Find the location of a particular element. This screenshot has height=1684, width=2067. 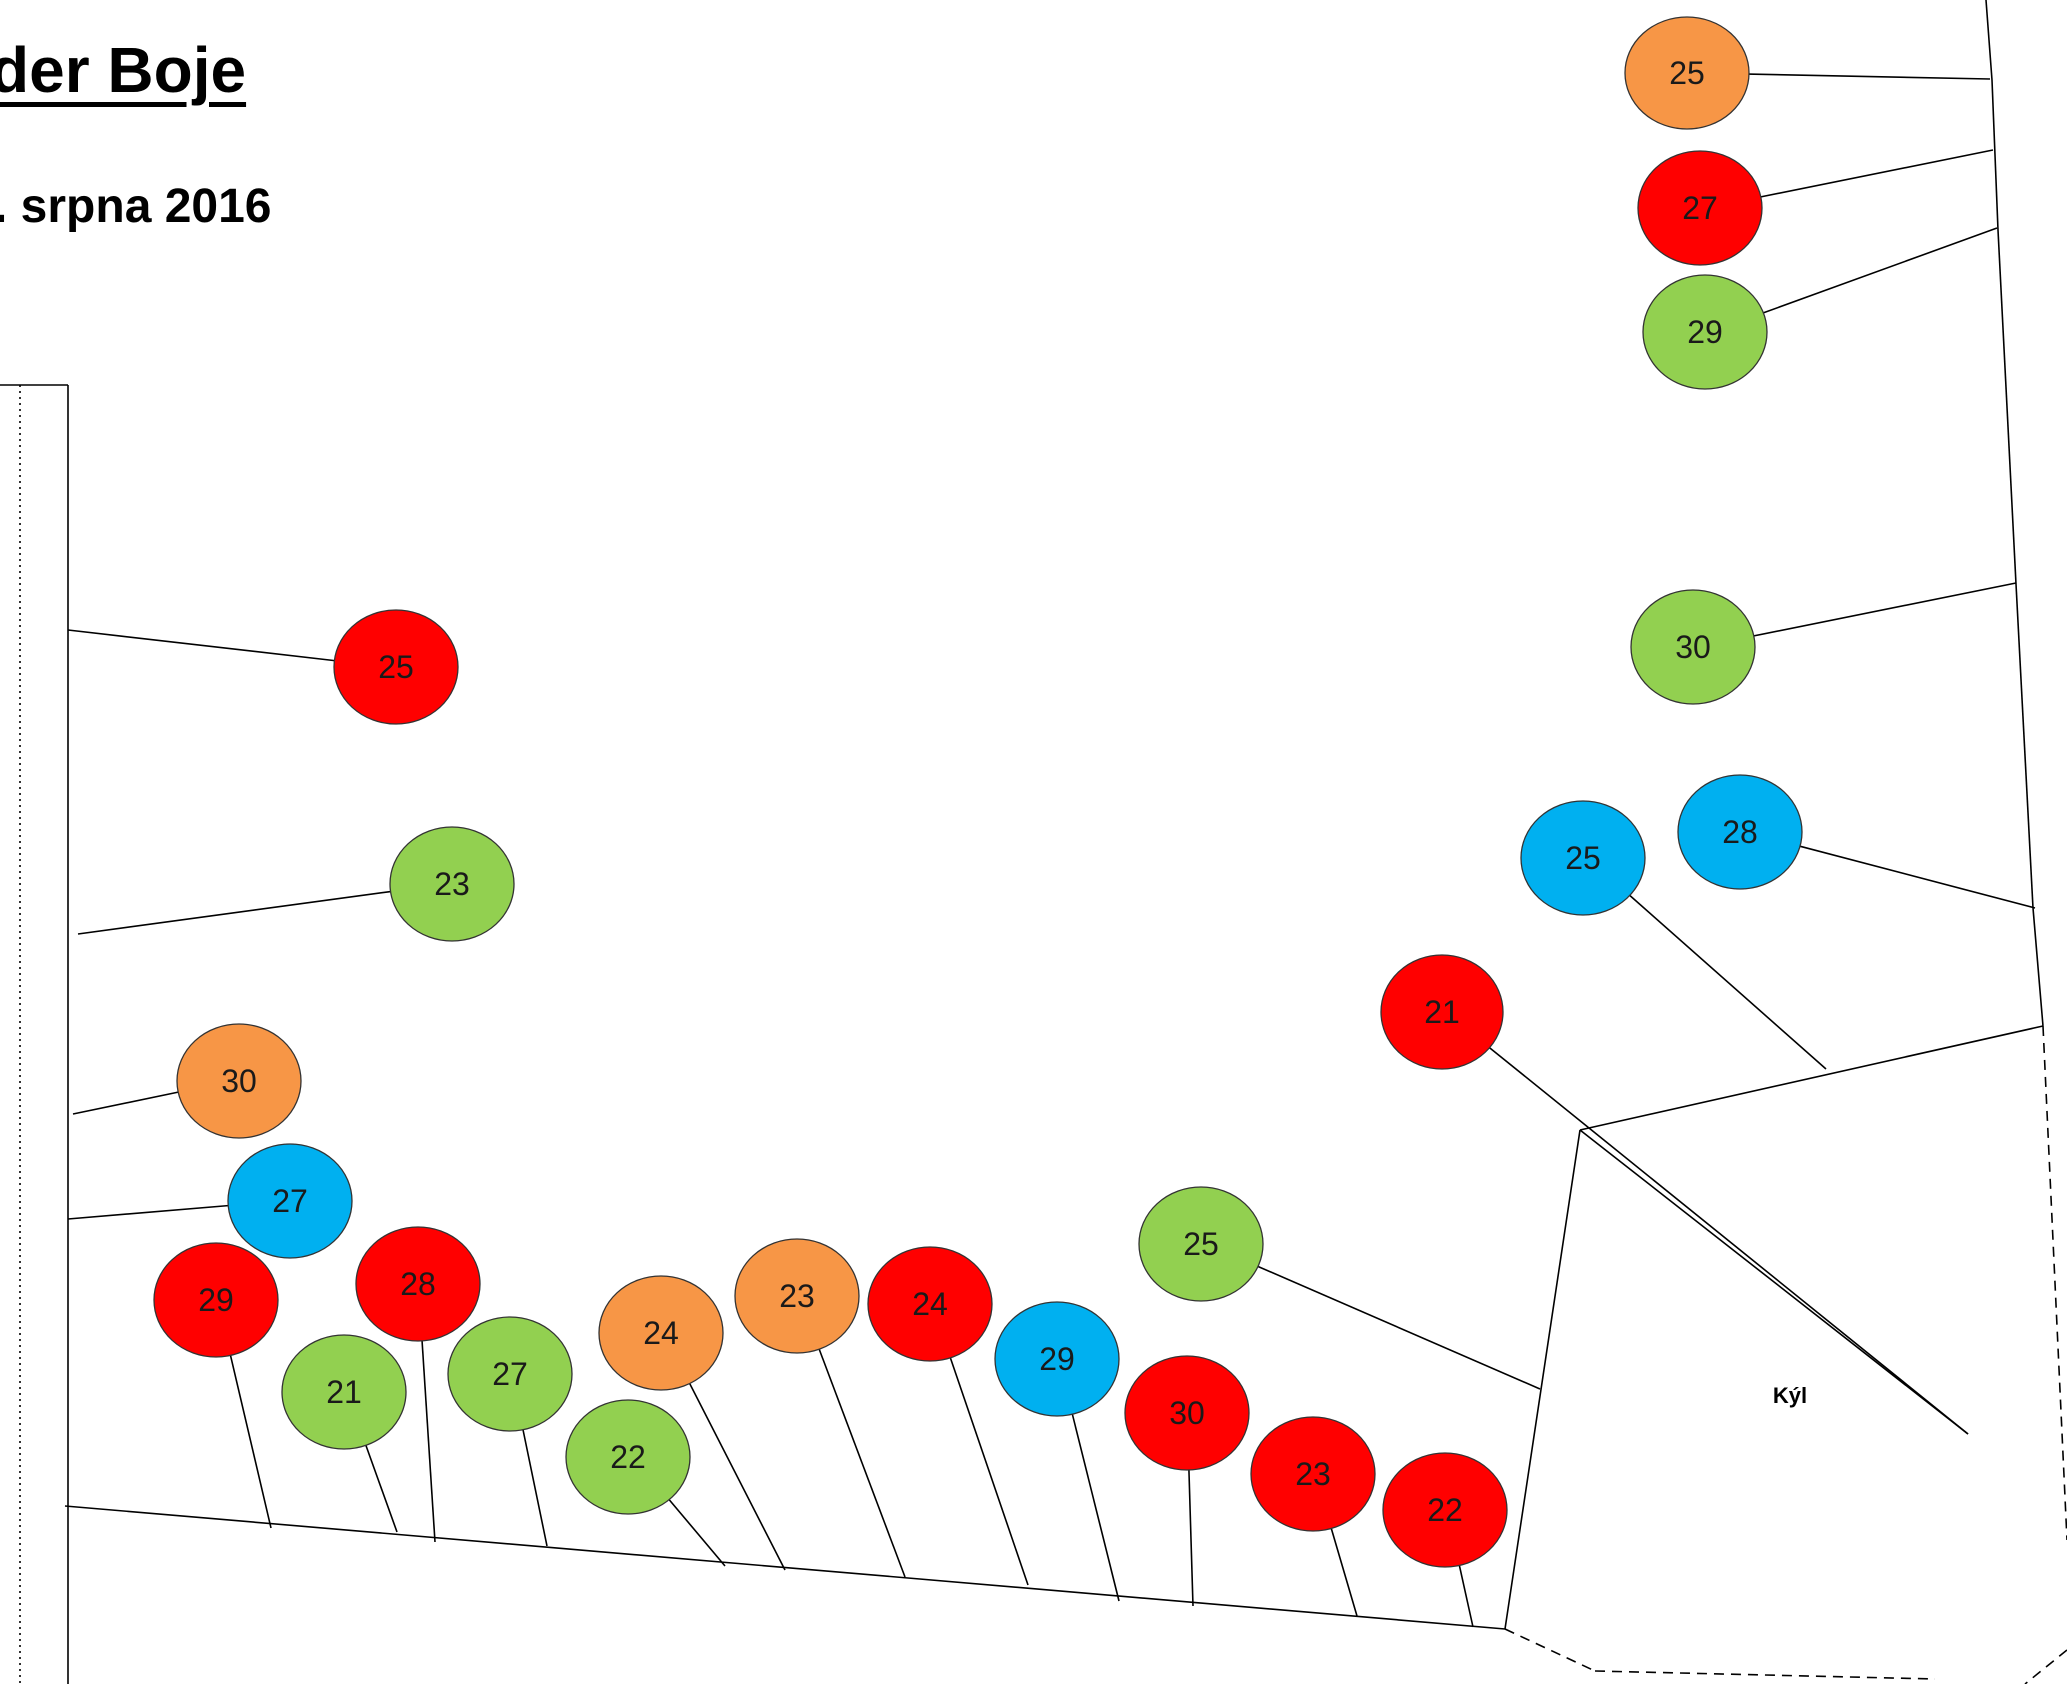

buoy-marker: 21 is located at coordinates (1442, 1012).